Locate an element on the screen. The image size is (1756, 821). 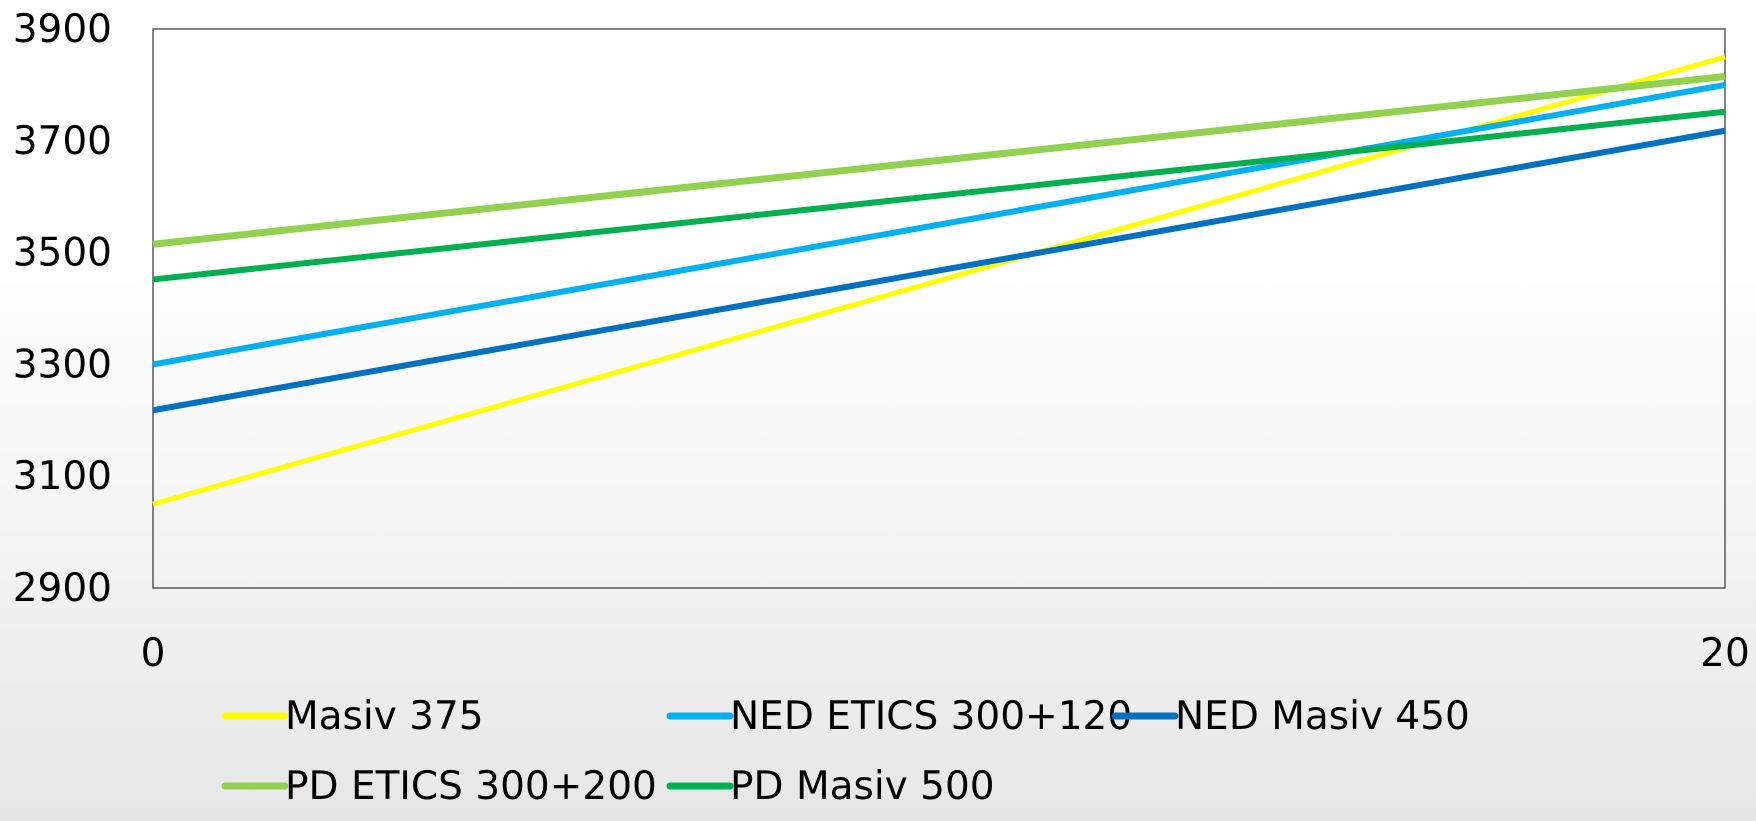
y-tick-label: 3100 is located at coordinates (62, 476).